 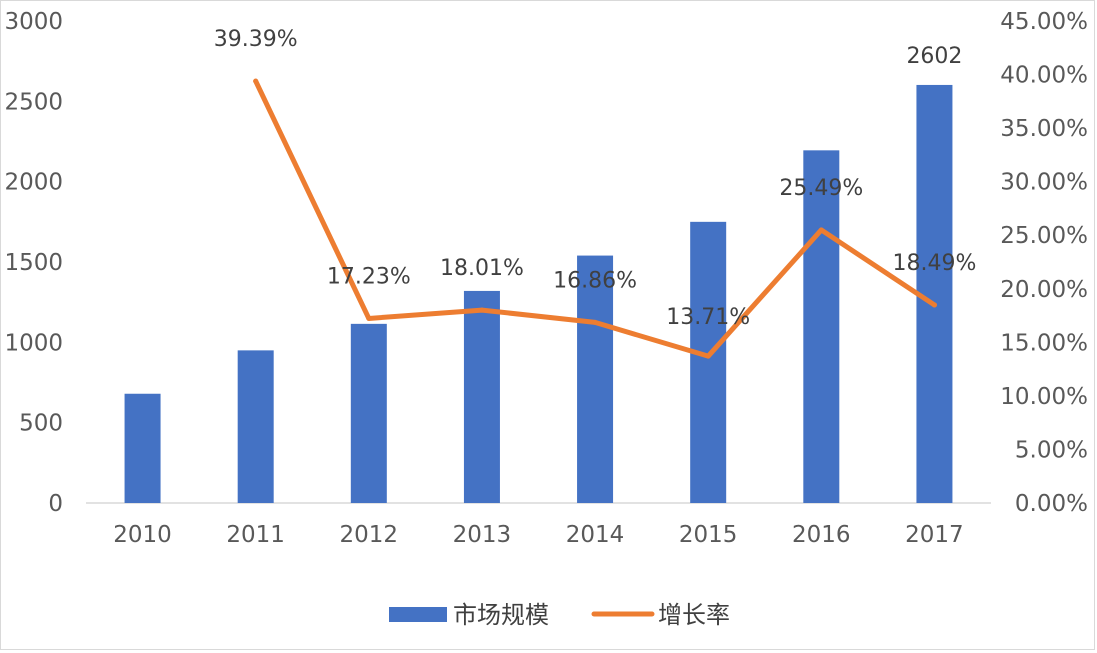 I want to click on right-tick-label: 20.00%, so click(x=1044, y=290).